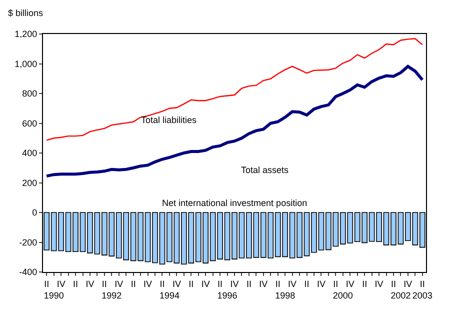 Image resolution: width=450 pixels, height=322 pixels. Describe the element at coordinates (227, 295) in the screenshot. I see `x-tick-label: 1996` at that location.